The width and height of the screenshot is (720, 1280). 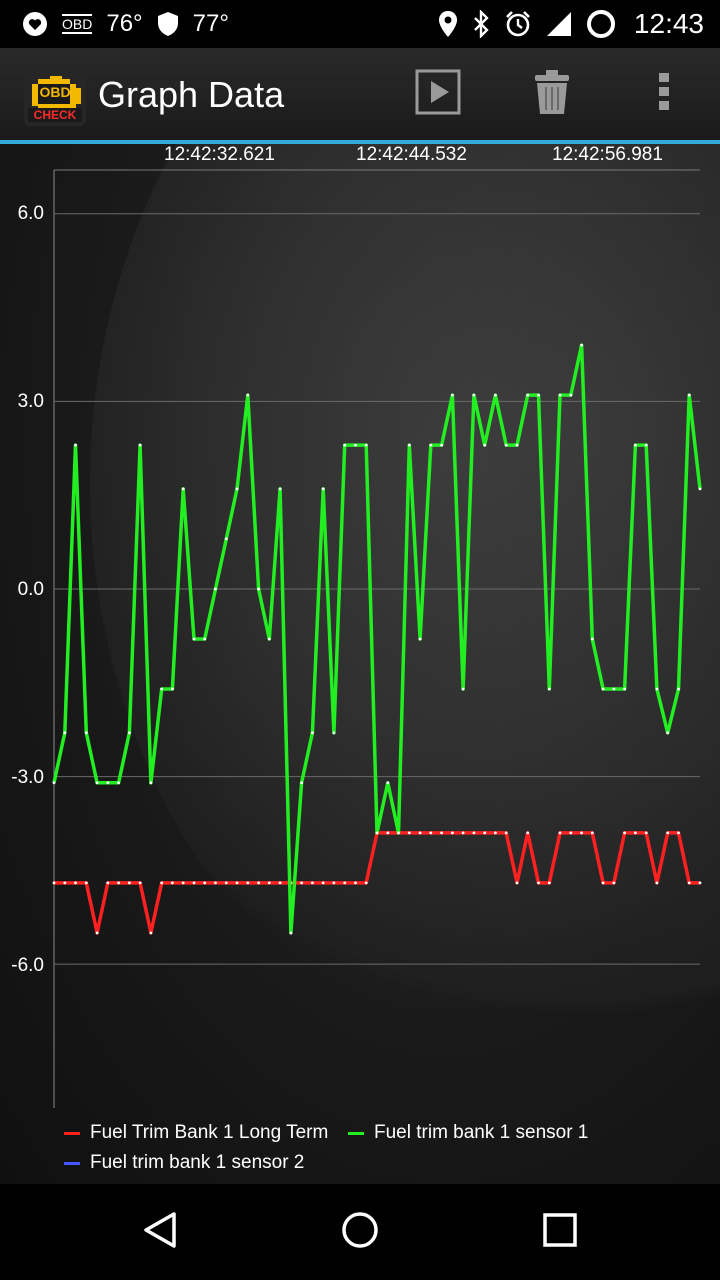 What do you see at coordinates (55, 92) in the screenshot?
I see `logo-text-top: OBD` at bounding box center [55, 92].